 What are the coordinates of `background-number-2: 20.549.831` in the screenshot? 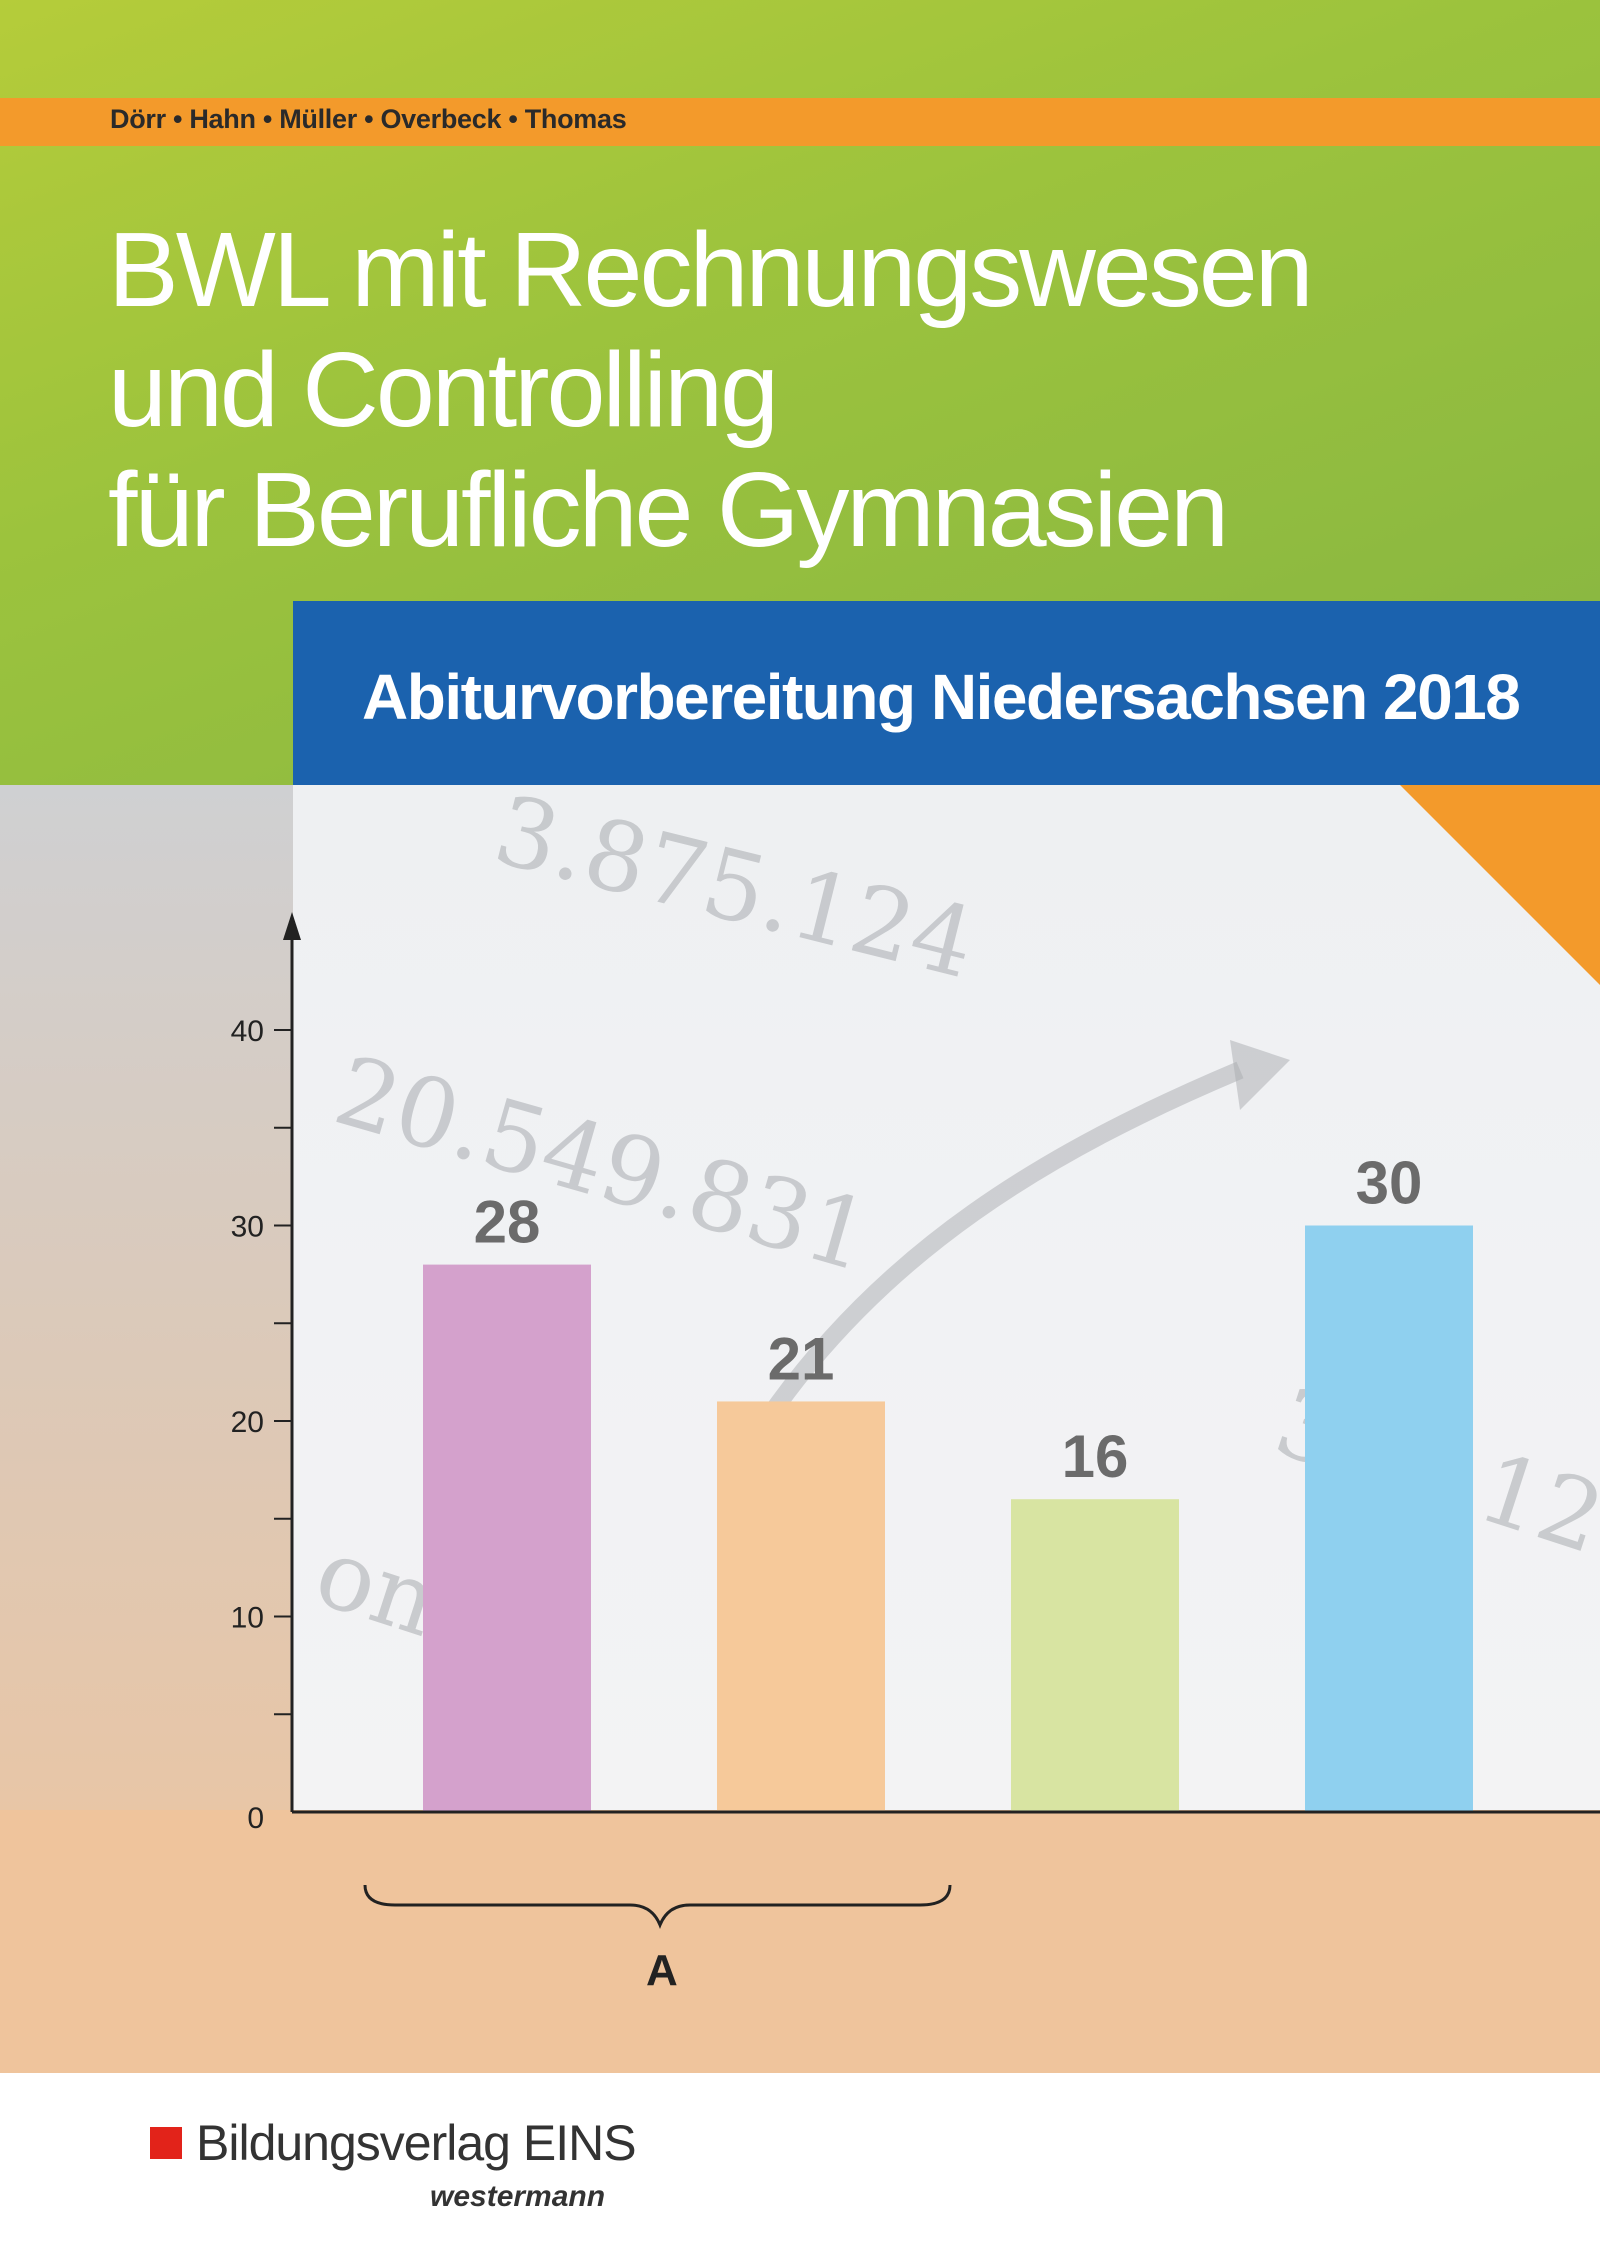 It's located at (603, 1163).